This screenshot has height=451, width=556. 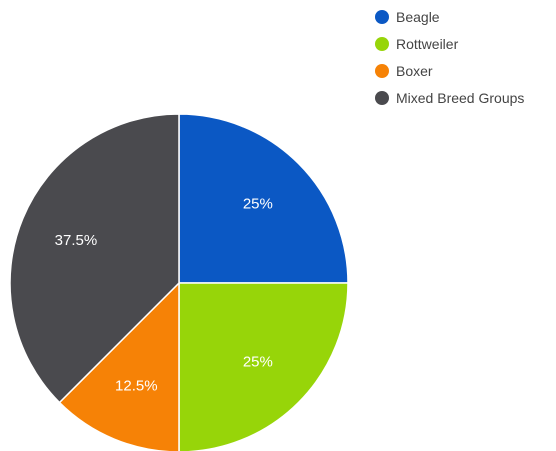 What do you see at coordinates (449, 57) in the screenshot?
I see `legend: Beagle Rottweiler Boxer Mixed Breed Groups` at bounding box center [449, 57].